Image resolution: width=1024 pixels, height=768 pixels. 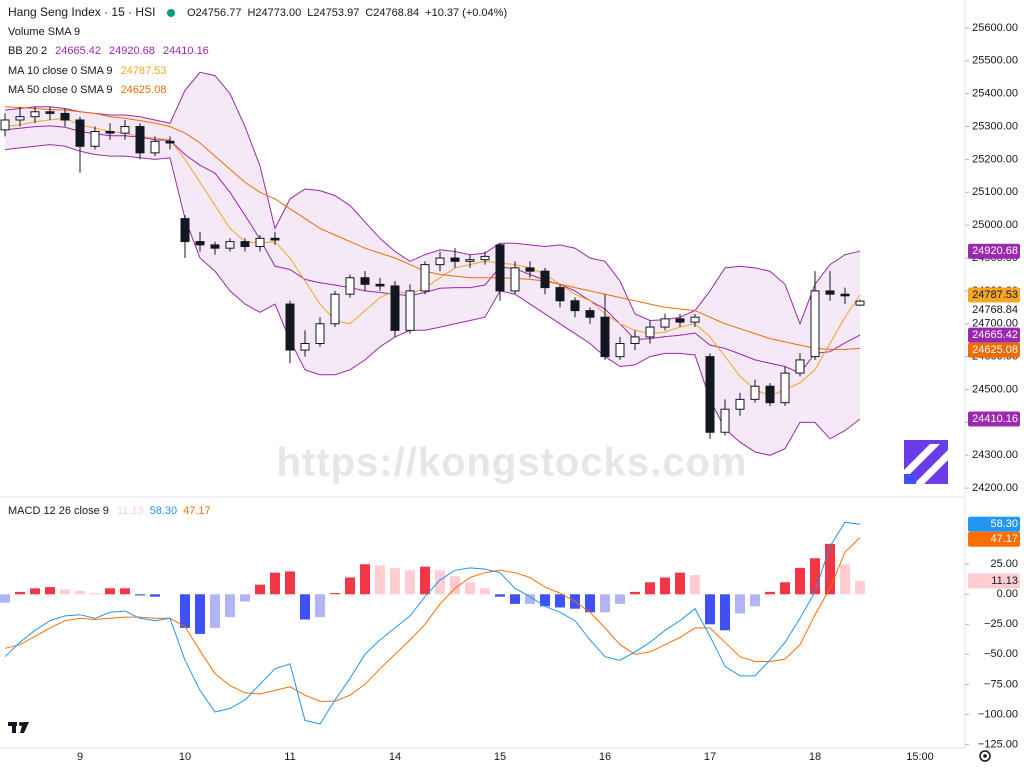 What do you see at coordinates (995, 192) in the screenshot?
I see `y-tick-label: 25100.00` at bounding box center [995, 192].